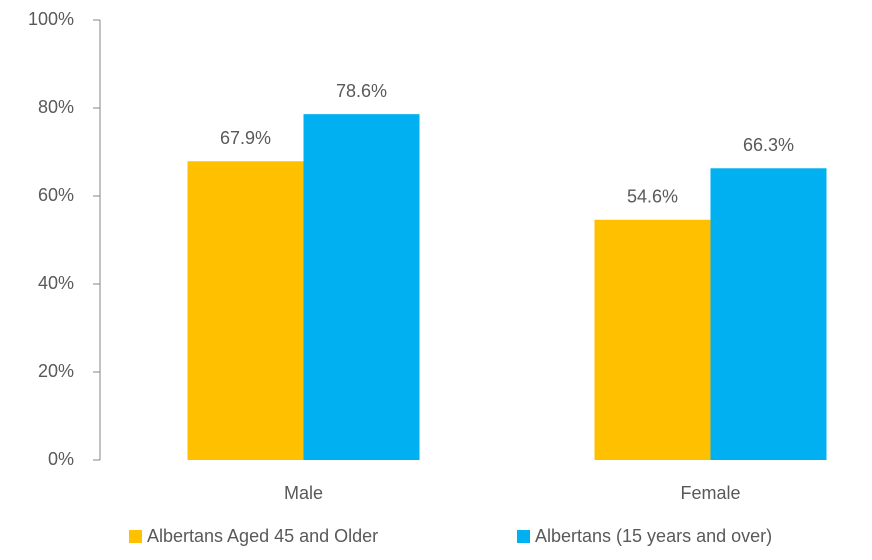  I want to click on legend-label: Albertans (15 years and over), so click(653, 536).